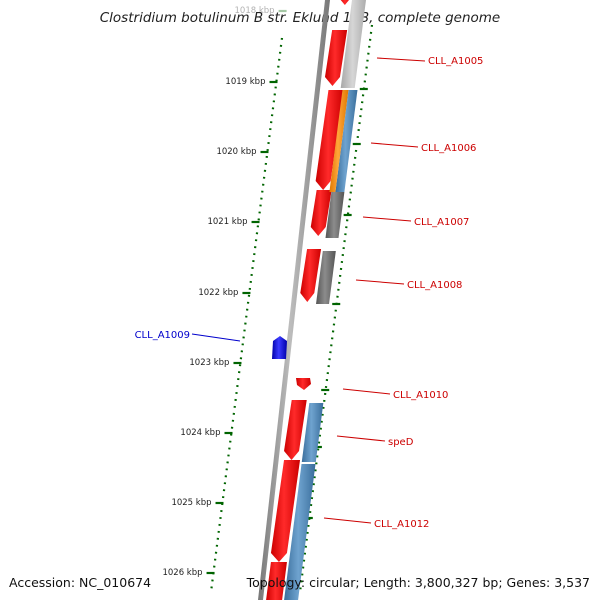 The width and height of the screenshot is (600, 600). Describe the element at coordinates (236, 152) in the screenshot. I see `kbp-tick-label: 1020 kbp` at that location.